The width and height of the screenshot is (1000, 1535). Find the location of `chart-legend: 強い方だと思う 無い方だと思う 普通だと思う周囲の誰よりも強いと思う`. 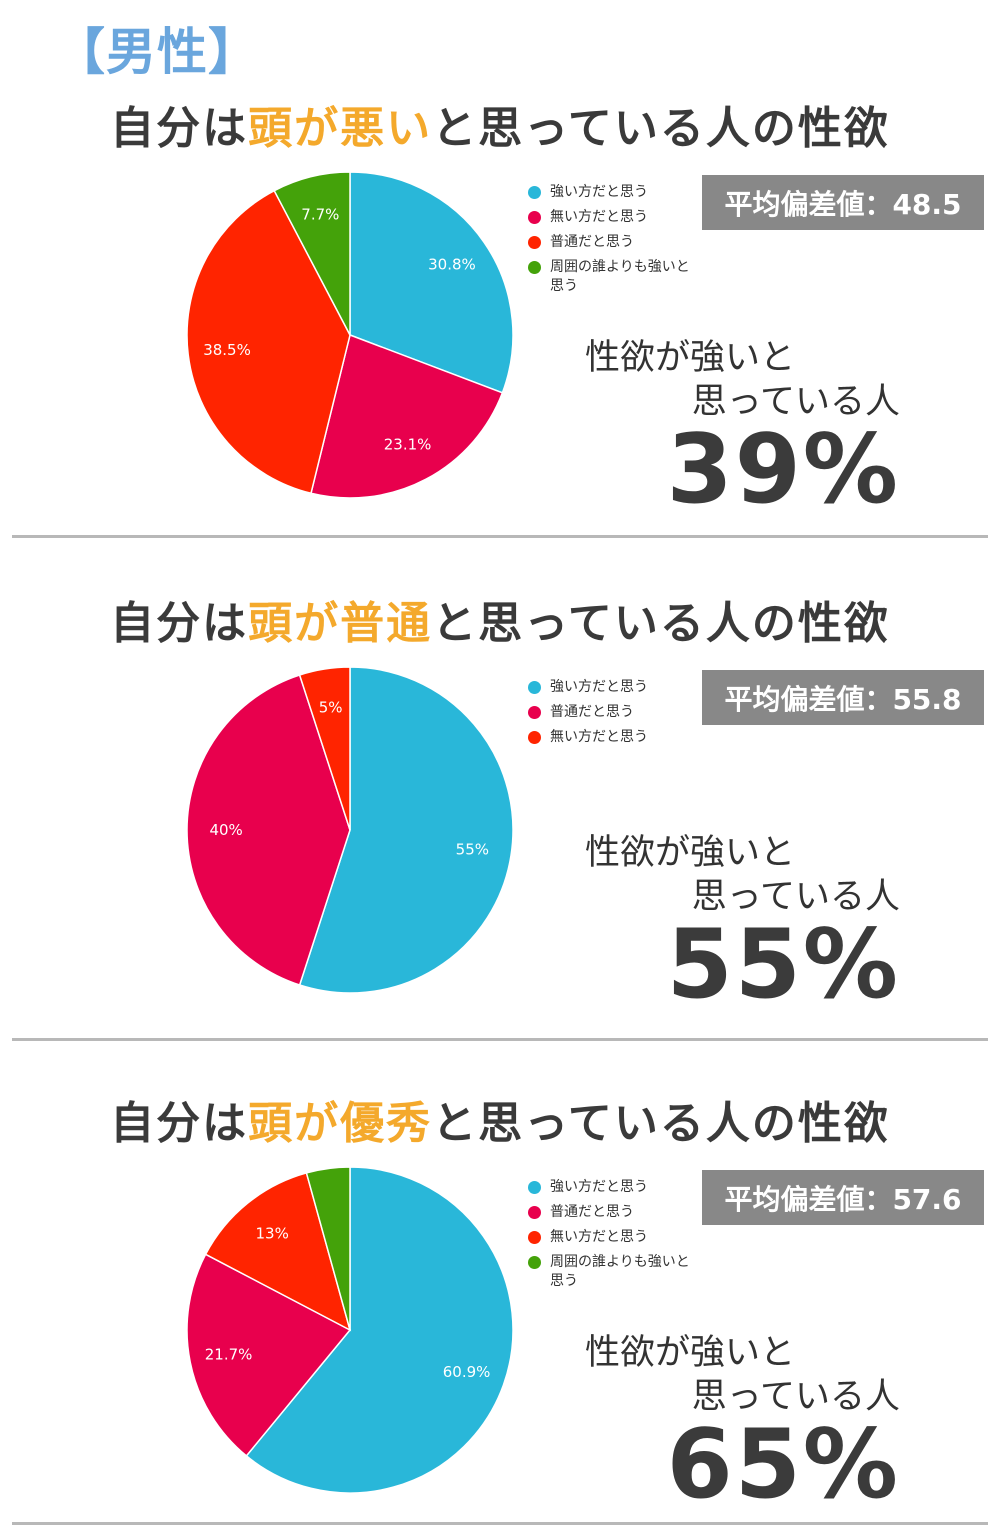

chart-legend: 強い方だと思う 無い方だと思う 普通だと思う周囲の誰よりも強いと思う is located at coordinates (613, 242).